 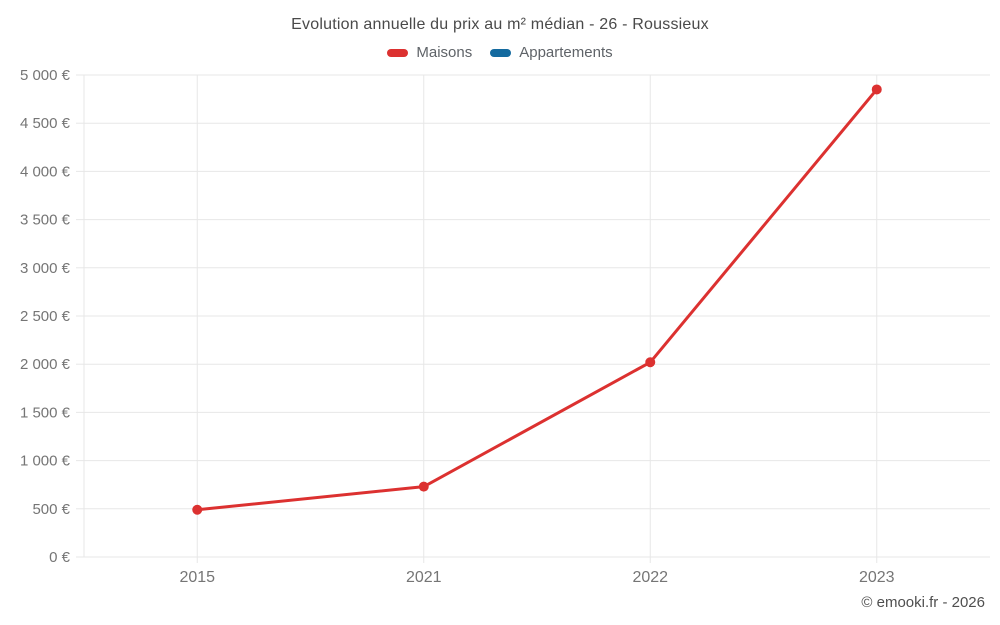 I want to click on y-tick-label: 4 000 €, so click(x=45, y=171).